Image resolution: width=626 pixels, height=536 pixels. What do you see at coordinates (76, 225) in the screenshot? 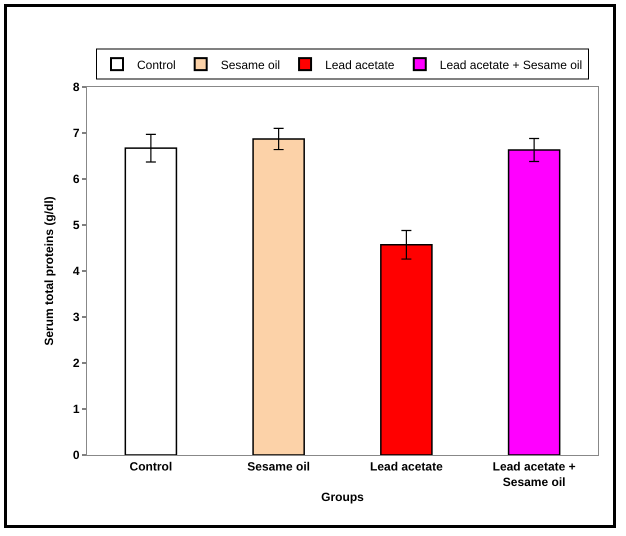
I see `y-tick-label: 5` at bounding box center [76, 225].